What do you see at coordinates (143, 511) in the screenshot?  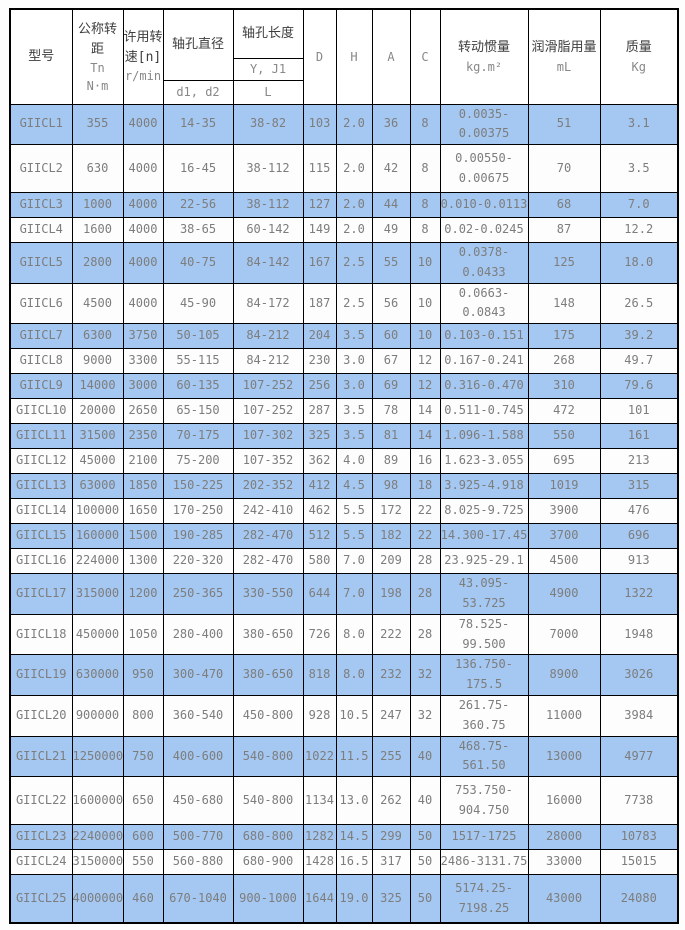 I see `cell-speed: 1650` at bounding box center [143, 511].